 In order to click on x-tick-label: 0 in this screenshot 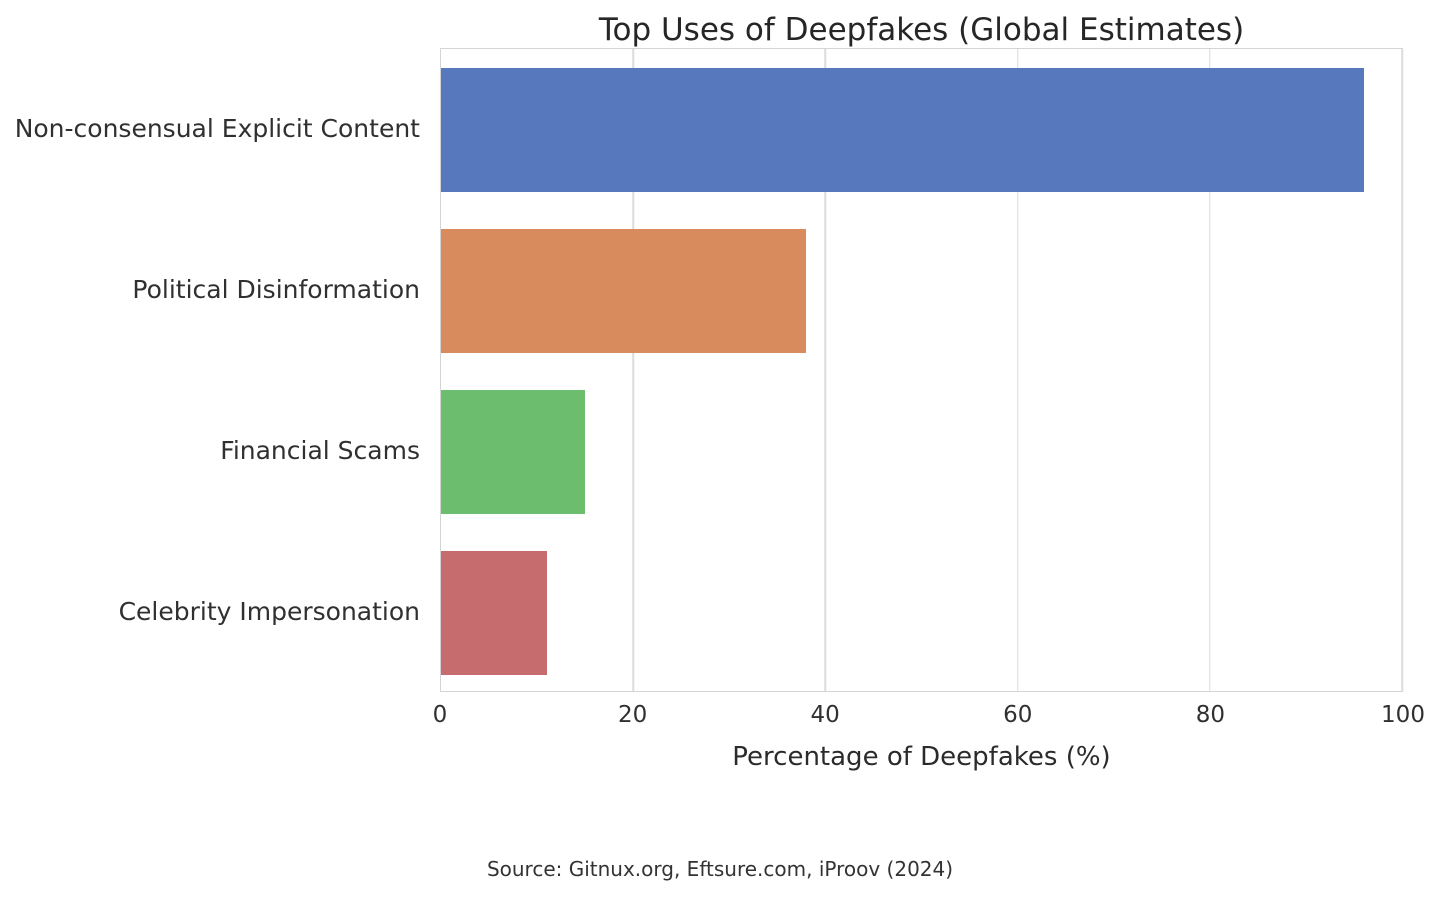, I will do `click(440, 715)`.